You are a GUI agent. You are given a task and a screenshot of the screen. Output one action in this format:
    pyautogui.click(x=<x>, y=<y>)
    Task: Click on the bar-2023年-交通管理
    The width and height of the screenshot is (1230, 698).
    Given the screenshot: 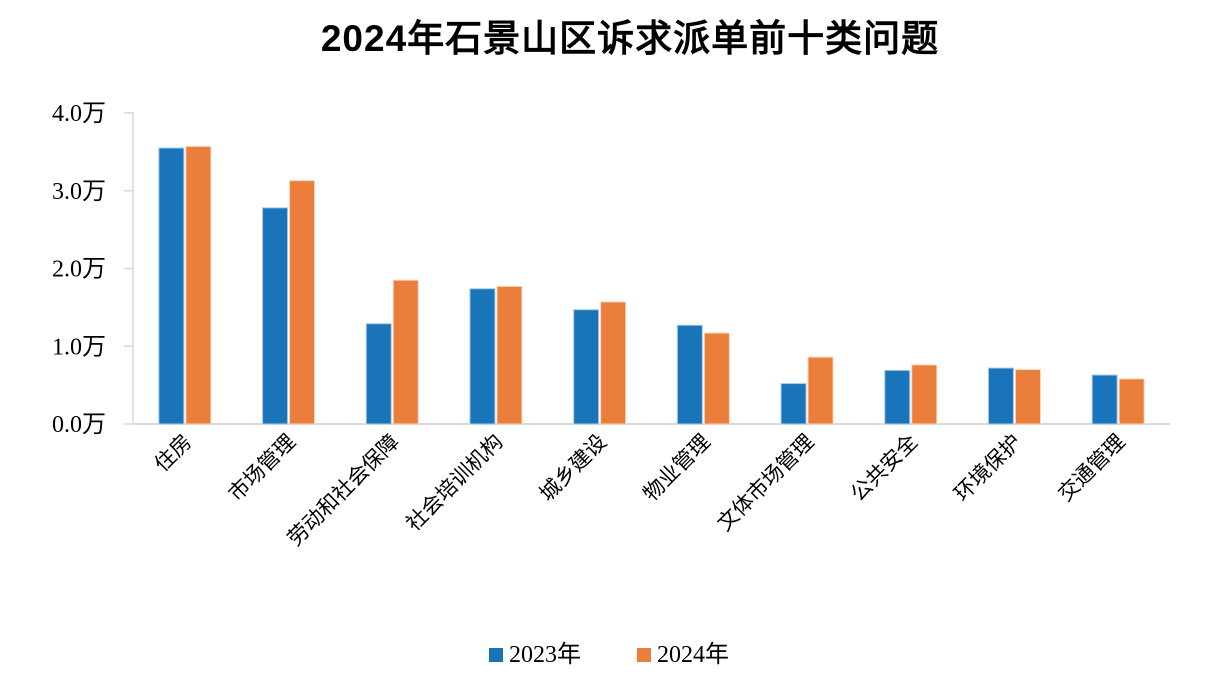 What is the action you would take?
    pyautogui.click(x=1104, y=399)
    